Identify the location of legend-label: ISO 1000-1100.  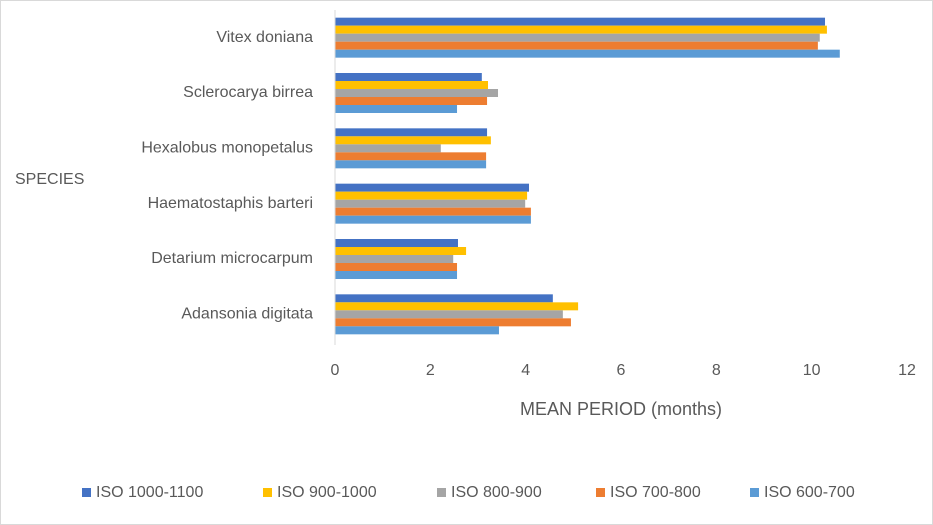
(149, 492).